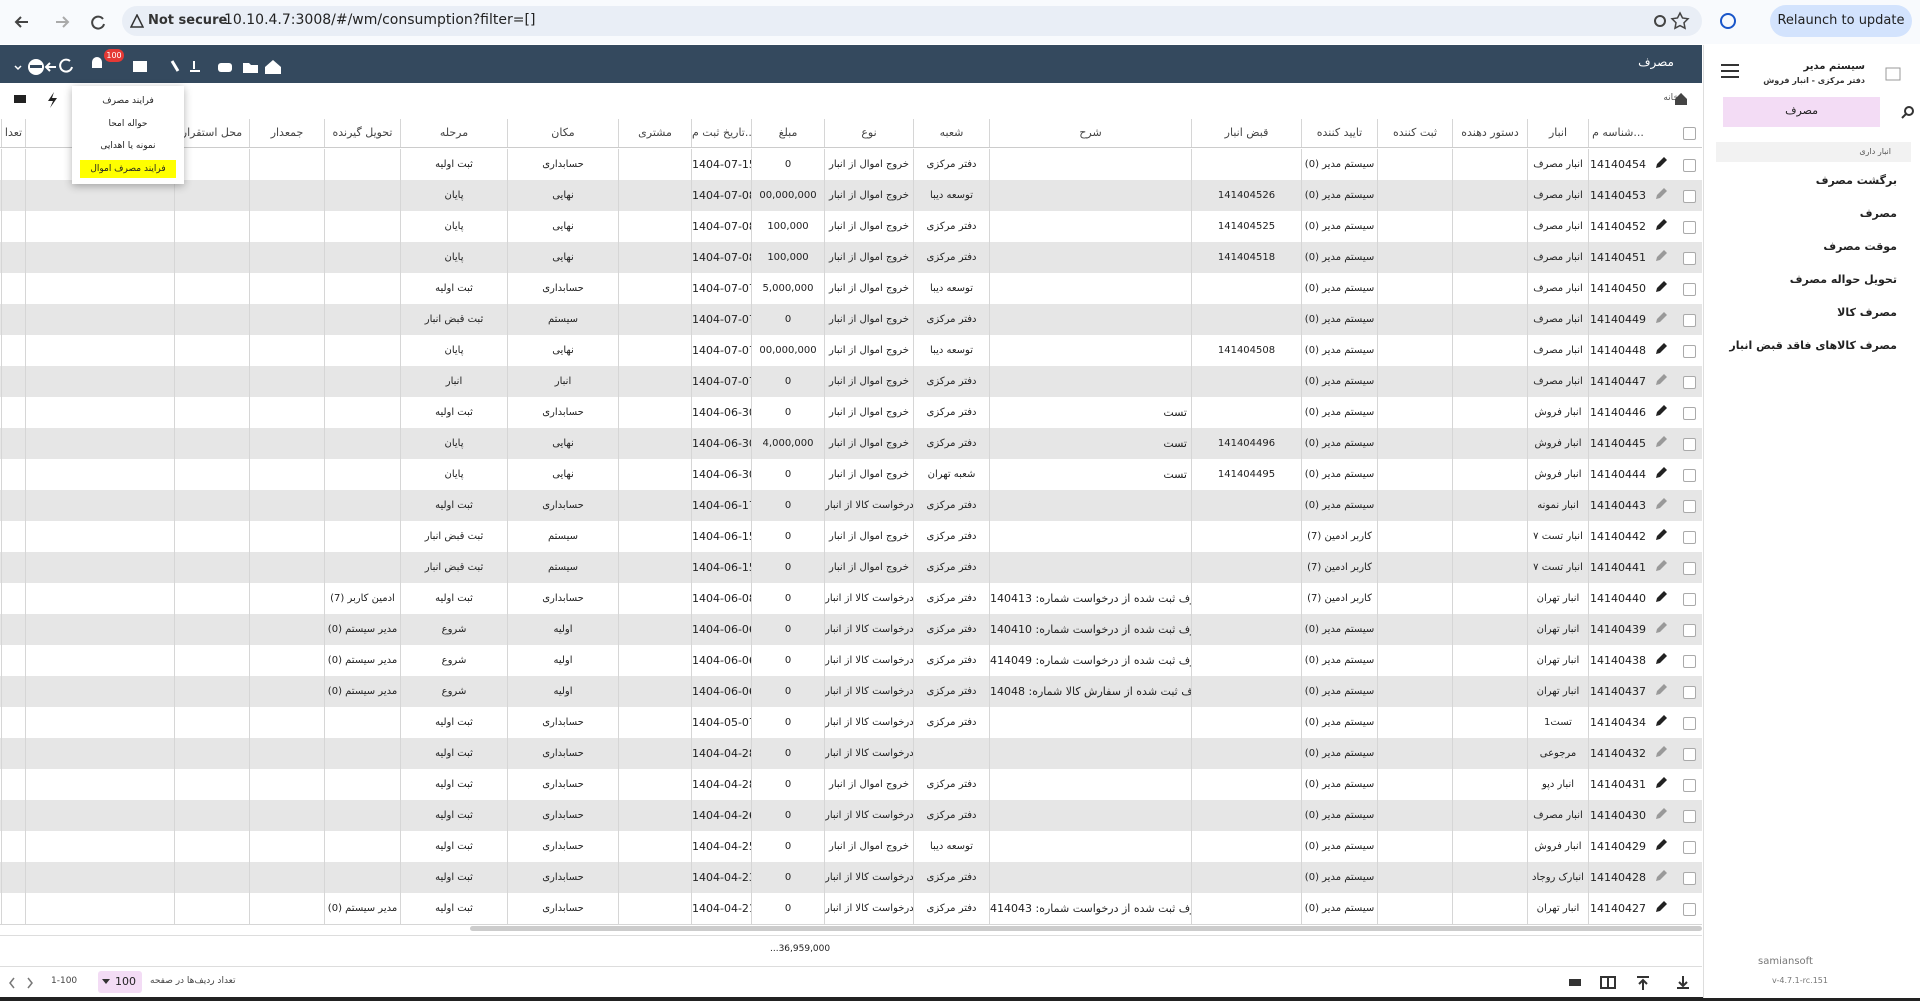 The image size is (1920, 1001). Describe the element at coordinates (1878, 213) in the screenshot. I see `nav-item: مصرف` at that location.